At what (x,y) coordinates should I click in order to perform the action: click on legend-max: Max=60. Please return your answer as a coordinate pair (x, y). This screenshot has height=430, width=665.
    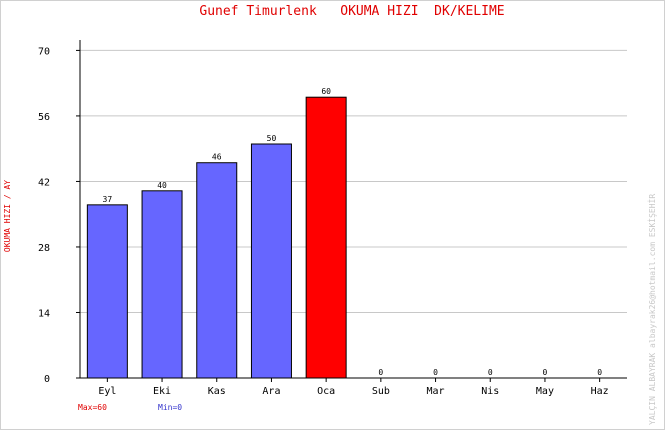
    Looking at the image, I should click on (92, 407).